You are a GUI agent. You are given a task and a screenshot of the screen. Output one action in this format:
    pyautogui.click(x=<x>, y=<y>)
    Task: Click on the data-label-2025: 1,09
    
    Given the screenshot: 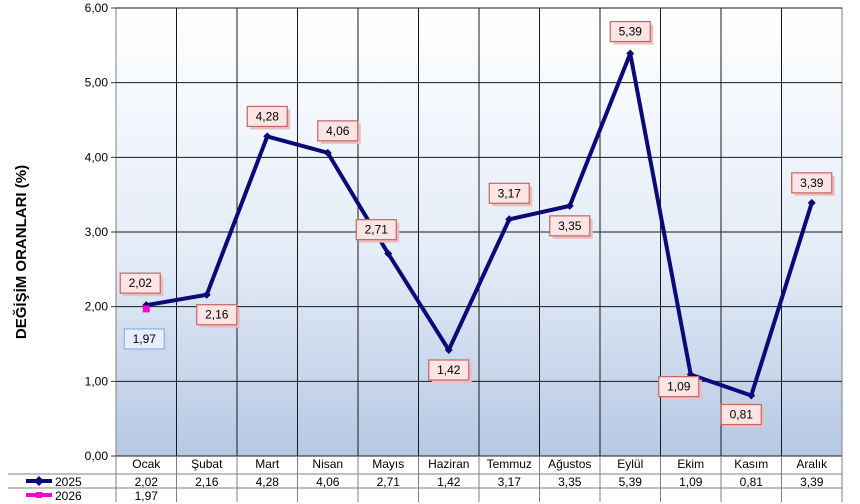 What is the action you would take?
    pyautogui.click(x=679, y=387)
    